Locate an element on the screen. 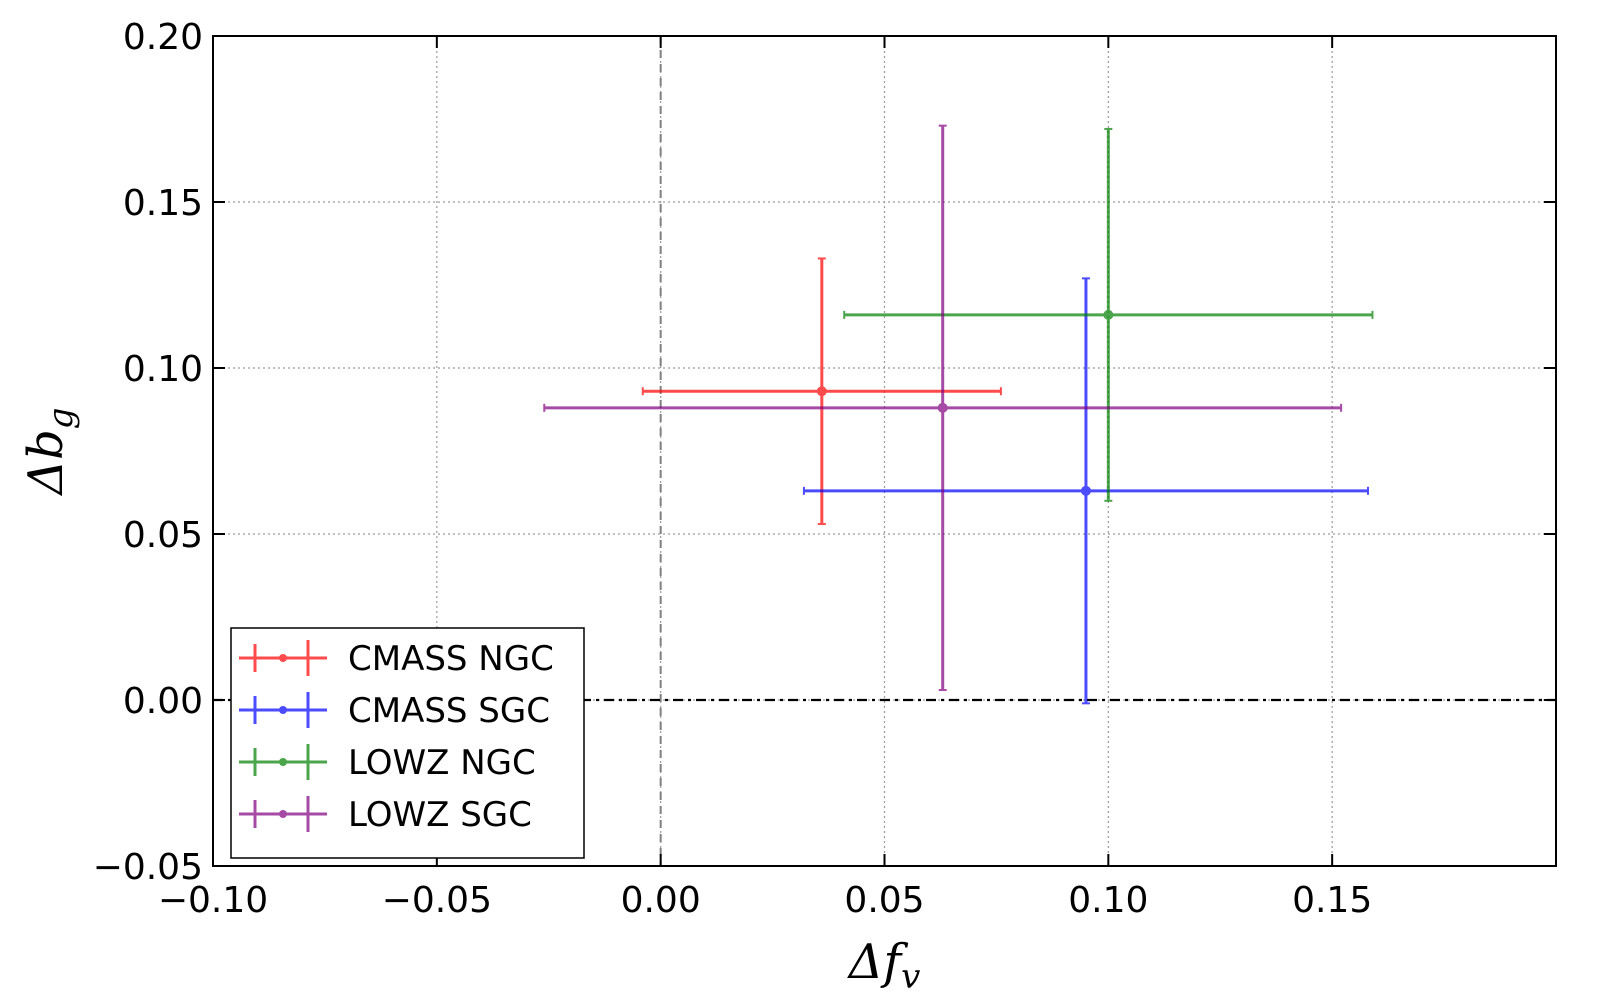  point-cmass-sgc is located at coordinates (1085, 490).